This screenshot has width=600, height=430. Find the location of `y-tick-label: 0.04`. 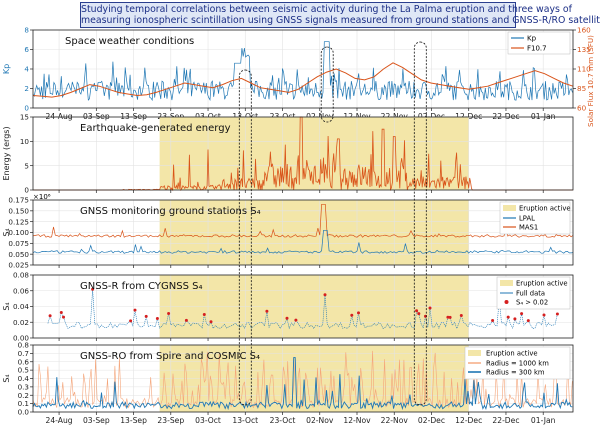

y-tick-label: 0.04 is located at coordinates (21, 306).